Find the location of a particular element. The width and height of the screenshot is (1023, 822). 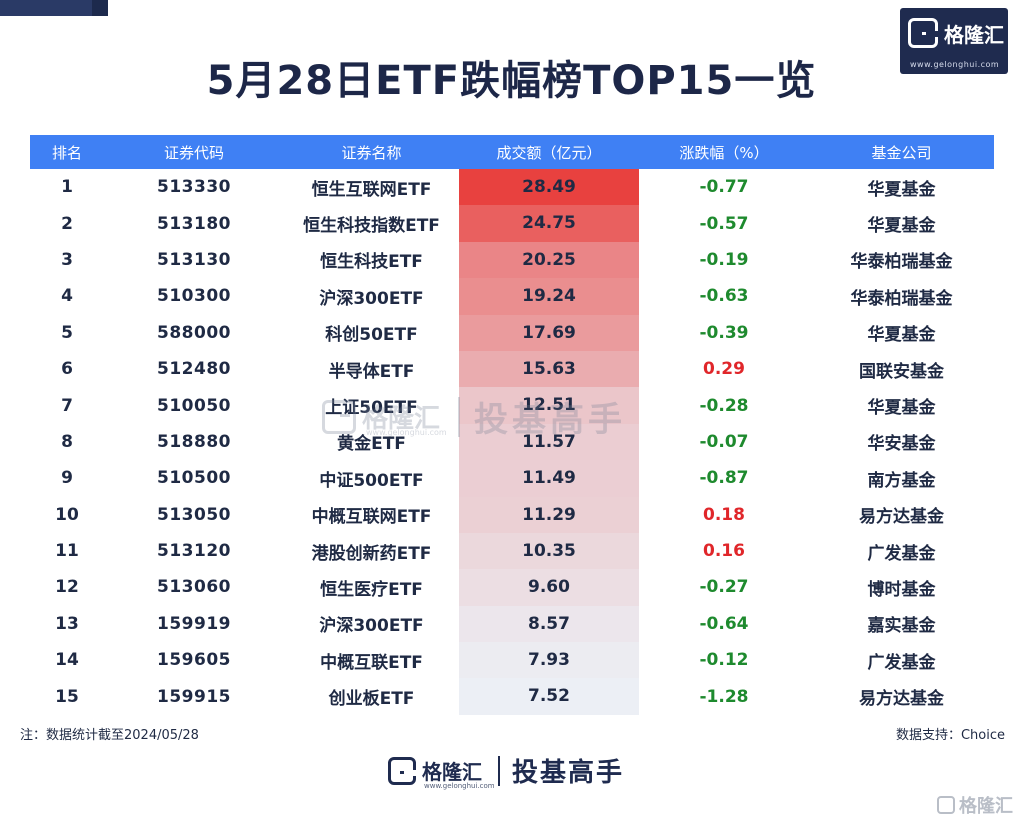

code-cell: 588000 is located at coordinates (194, 332).